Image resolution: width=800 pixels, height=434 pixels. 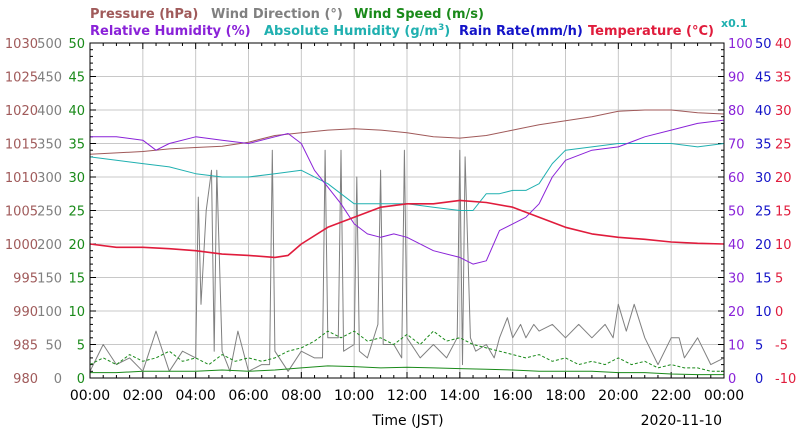 What do you see at coordinates (49, 44) in the screenshot?
I see `y-tick-label-wind-direction: 500` at bounding box center [49, 44].